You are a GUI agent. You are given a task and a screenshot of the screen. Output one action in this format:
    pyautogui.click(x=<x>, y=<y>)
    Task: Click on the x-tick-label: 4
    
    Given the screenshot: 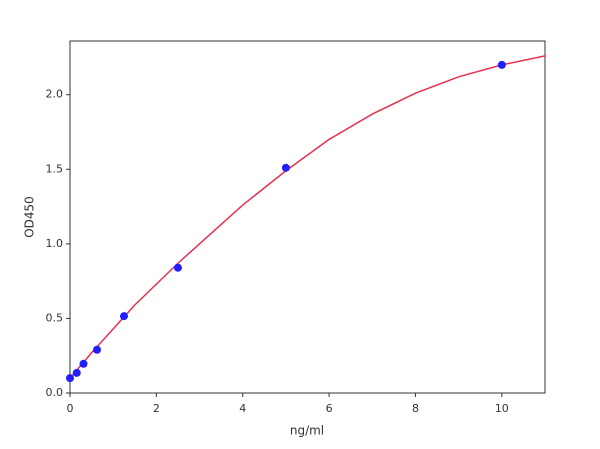 What is the action you would take?
    pyautogui.click(x=242, y=408)
    